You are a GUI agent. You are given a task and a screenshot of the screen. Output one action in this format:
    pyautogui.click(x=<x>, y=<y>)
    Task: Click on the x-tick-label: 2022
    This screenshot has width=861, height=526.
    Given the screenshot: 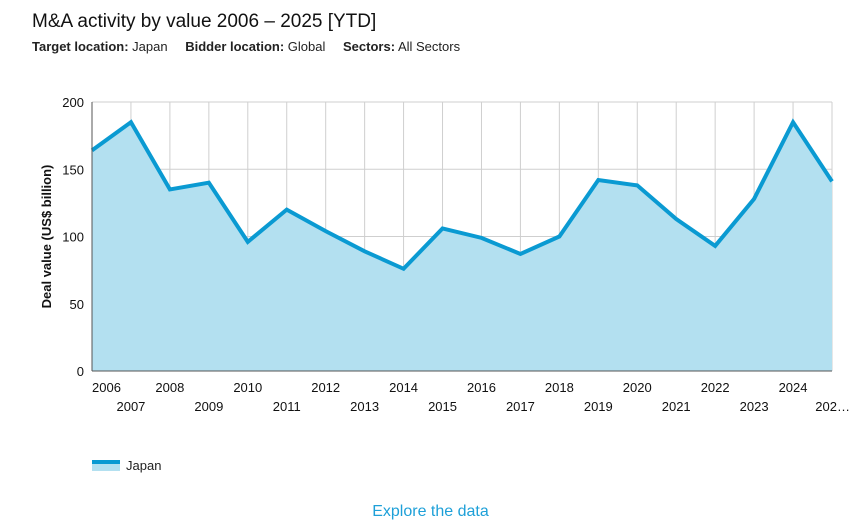 What is the action you would take?
    pyautogui.click(x=715, y=387)
    